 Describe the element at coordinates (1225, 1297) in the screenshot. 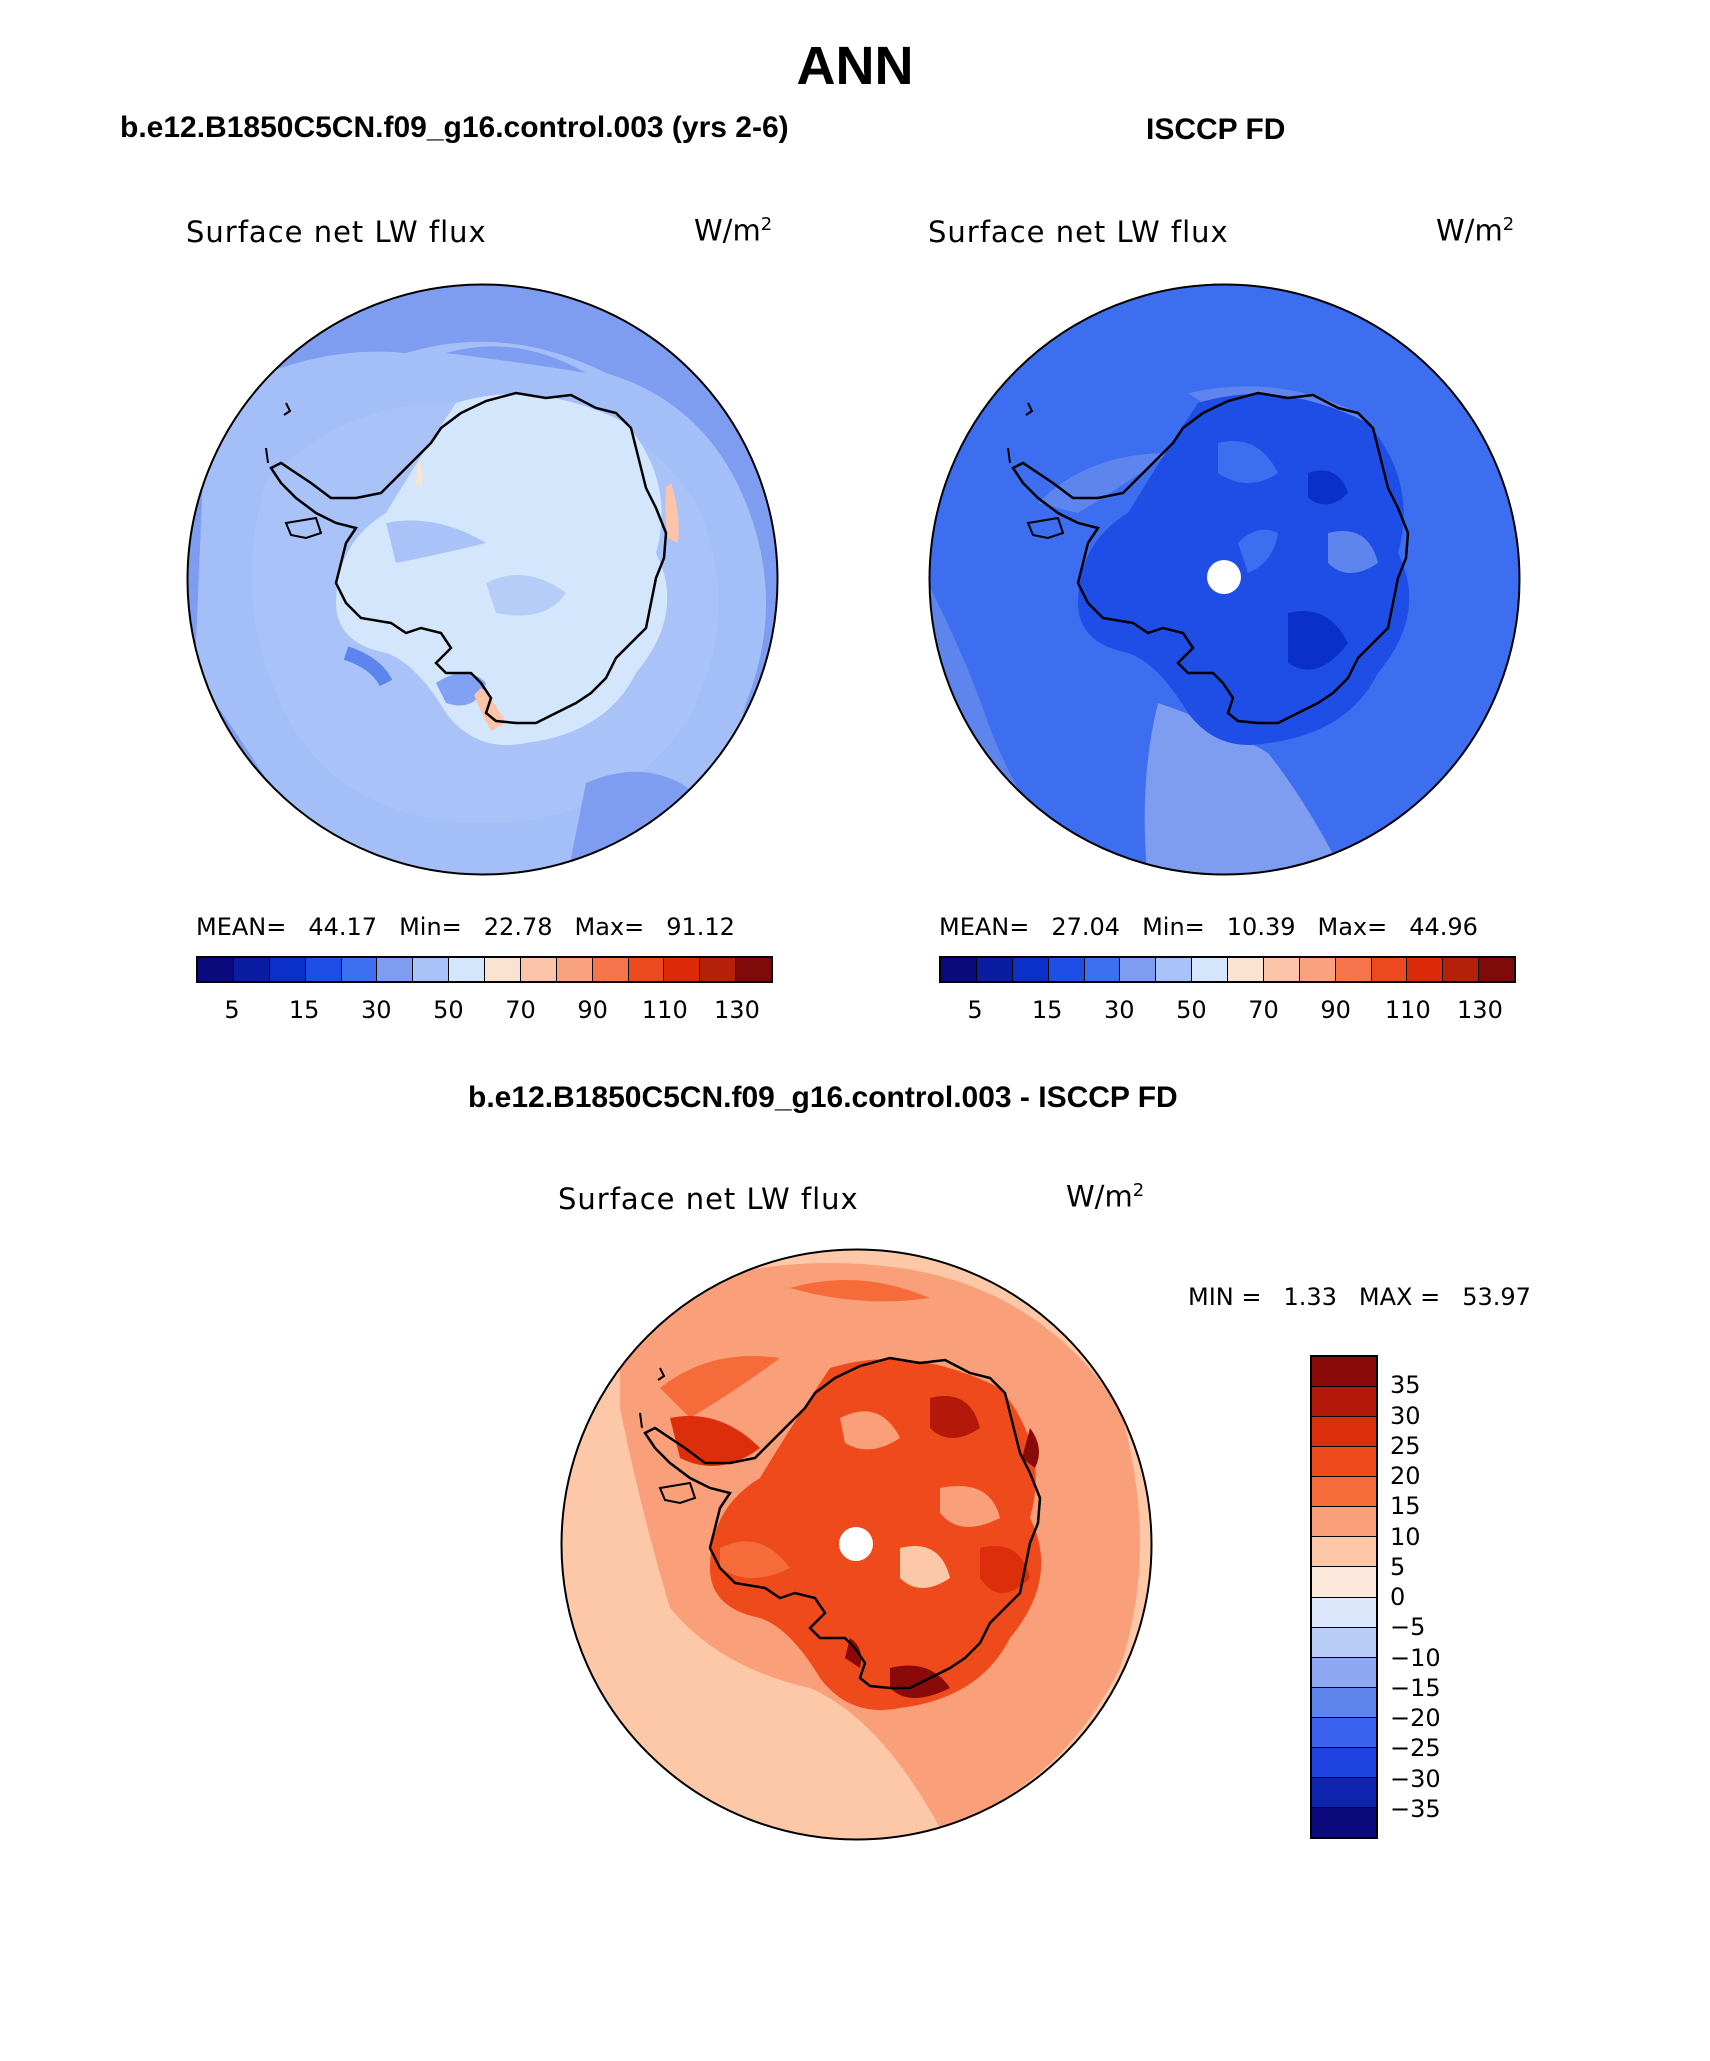

I see `diff-min-label: MIN =` at that location.